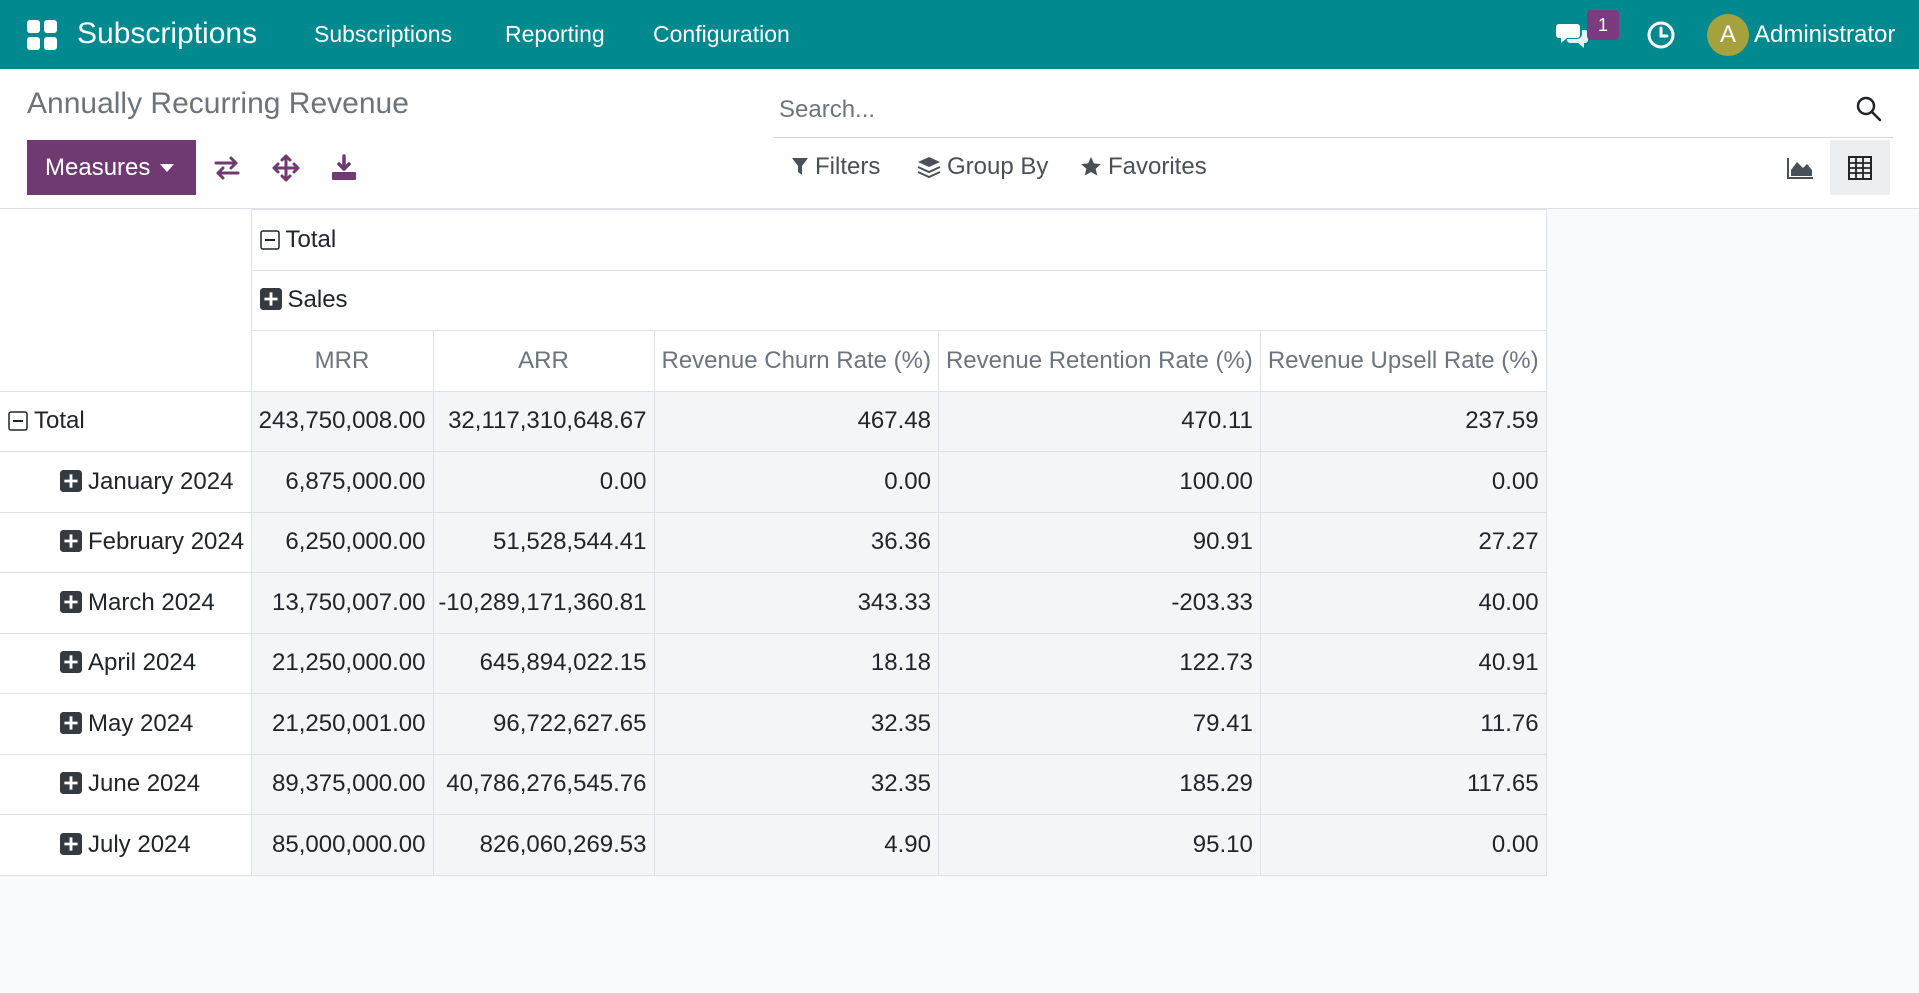 The image size is (1919, 993). Describe the element at coordinates (1403, 542) in the screenshot. I see `table-cell: 27.27` at that location.